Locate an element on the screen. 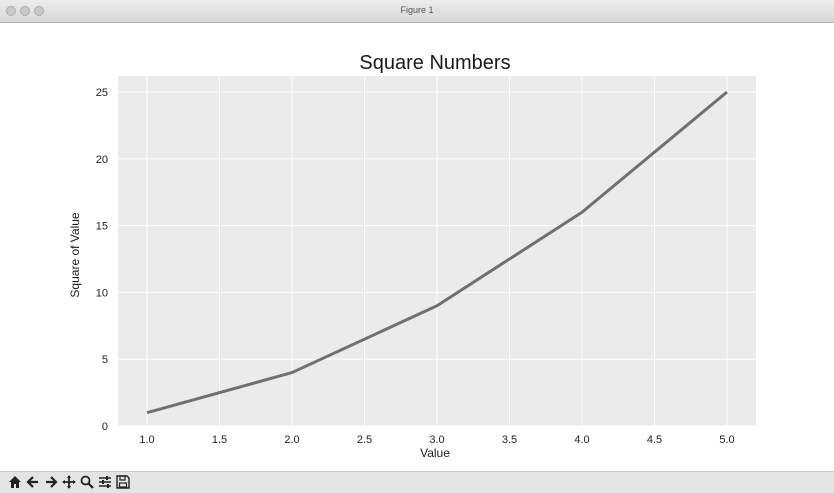  sliders-icon is located at coordinates (105, 482).